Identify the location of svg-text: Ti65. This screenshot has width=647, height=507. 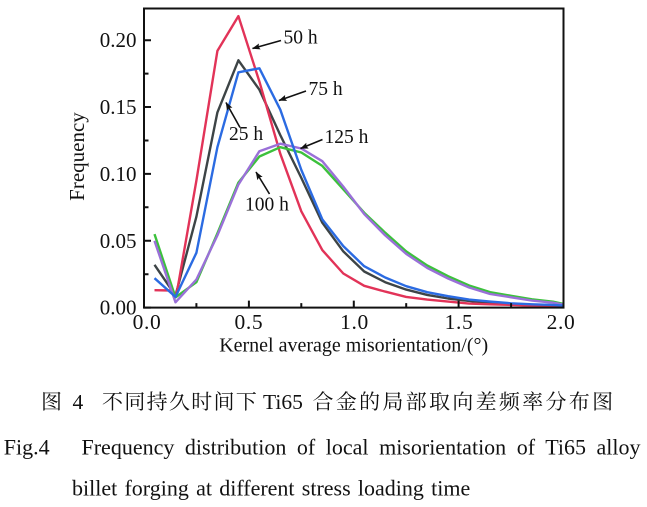
(283, 402).